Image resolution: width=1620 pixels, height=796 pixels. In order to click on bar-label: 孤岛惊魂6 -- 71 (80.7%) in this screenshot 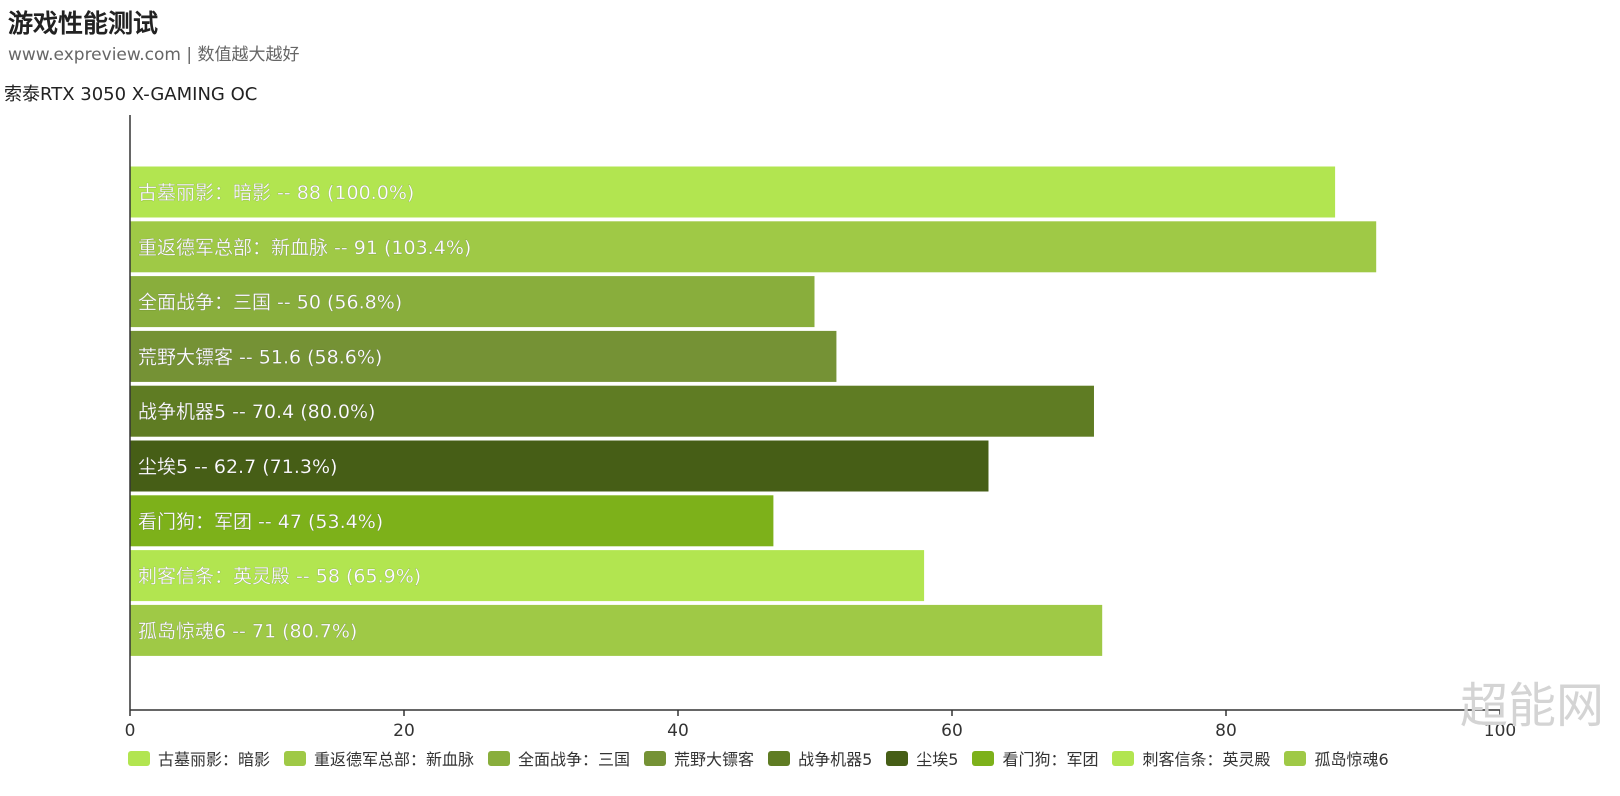, I will do `click(247, 631)`.